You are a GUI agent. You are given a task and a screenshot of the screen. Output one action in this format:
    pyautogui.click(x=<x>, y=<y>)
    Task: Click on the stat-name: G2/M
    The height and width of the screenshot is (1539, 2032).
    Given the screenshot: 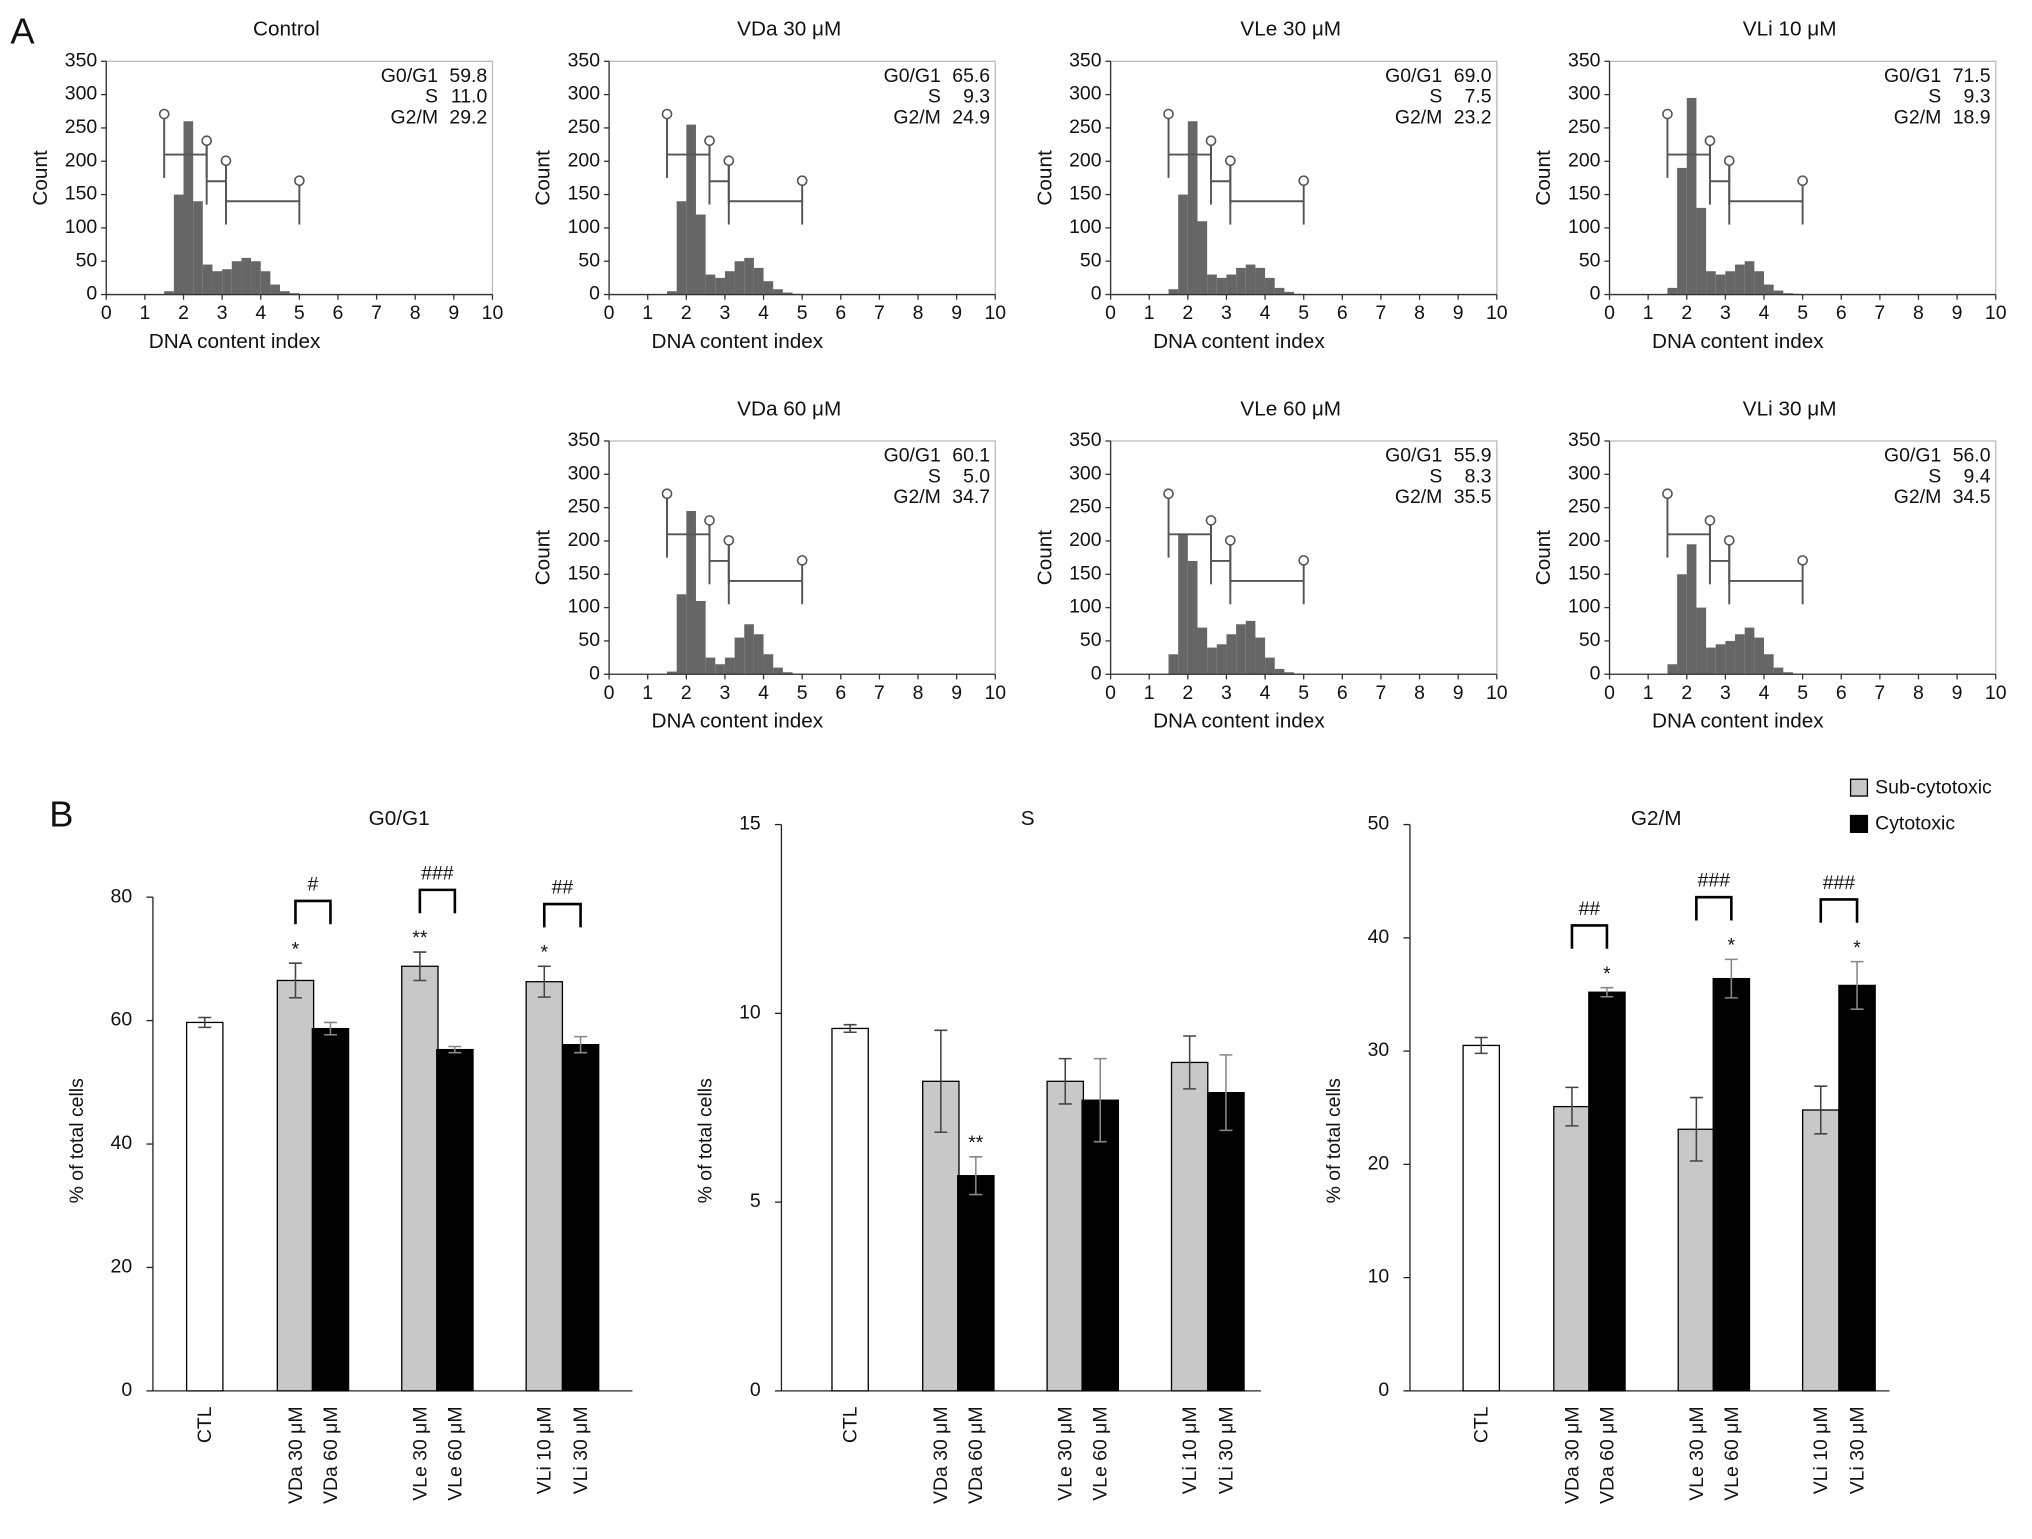 What is the action you would take?
    pyautogui.click(x=1917, y=497)
    